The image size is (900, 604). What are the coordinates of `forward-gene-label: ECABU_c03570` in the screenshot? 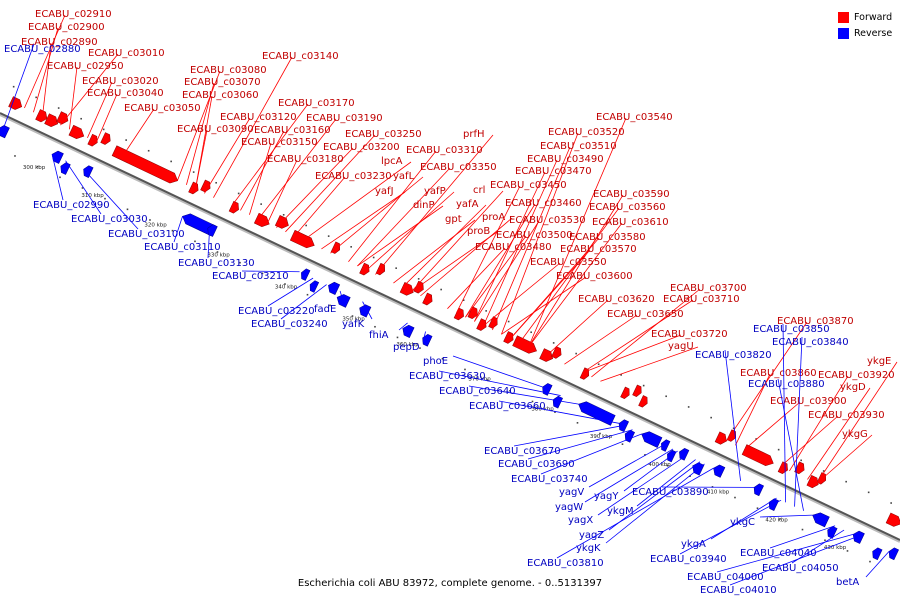 It's located at (598, 249).